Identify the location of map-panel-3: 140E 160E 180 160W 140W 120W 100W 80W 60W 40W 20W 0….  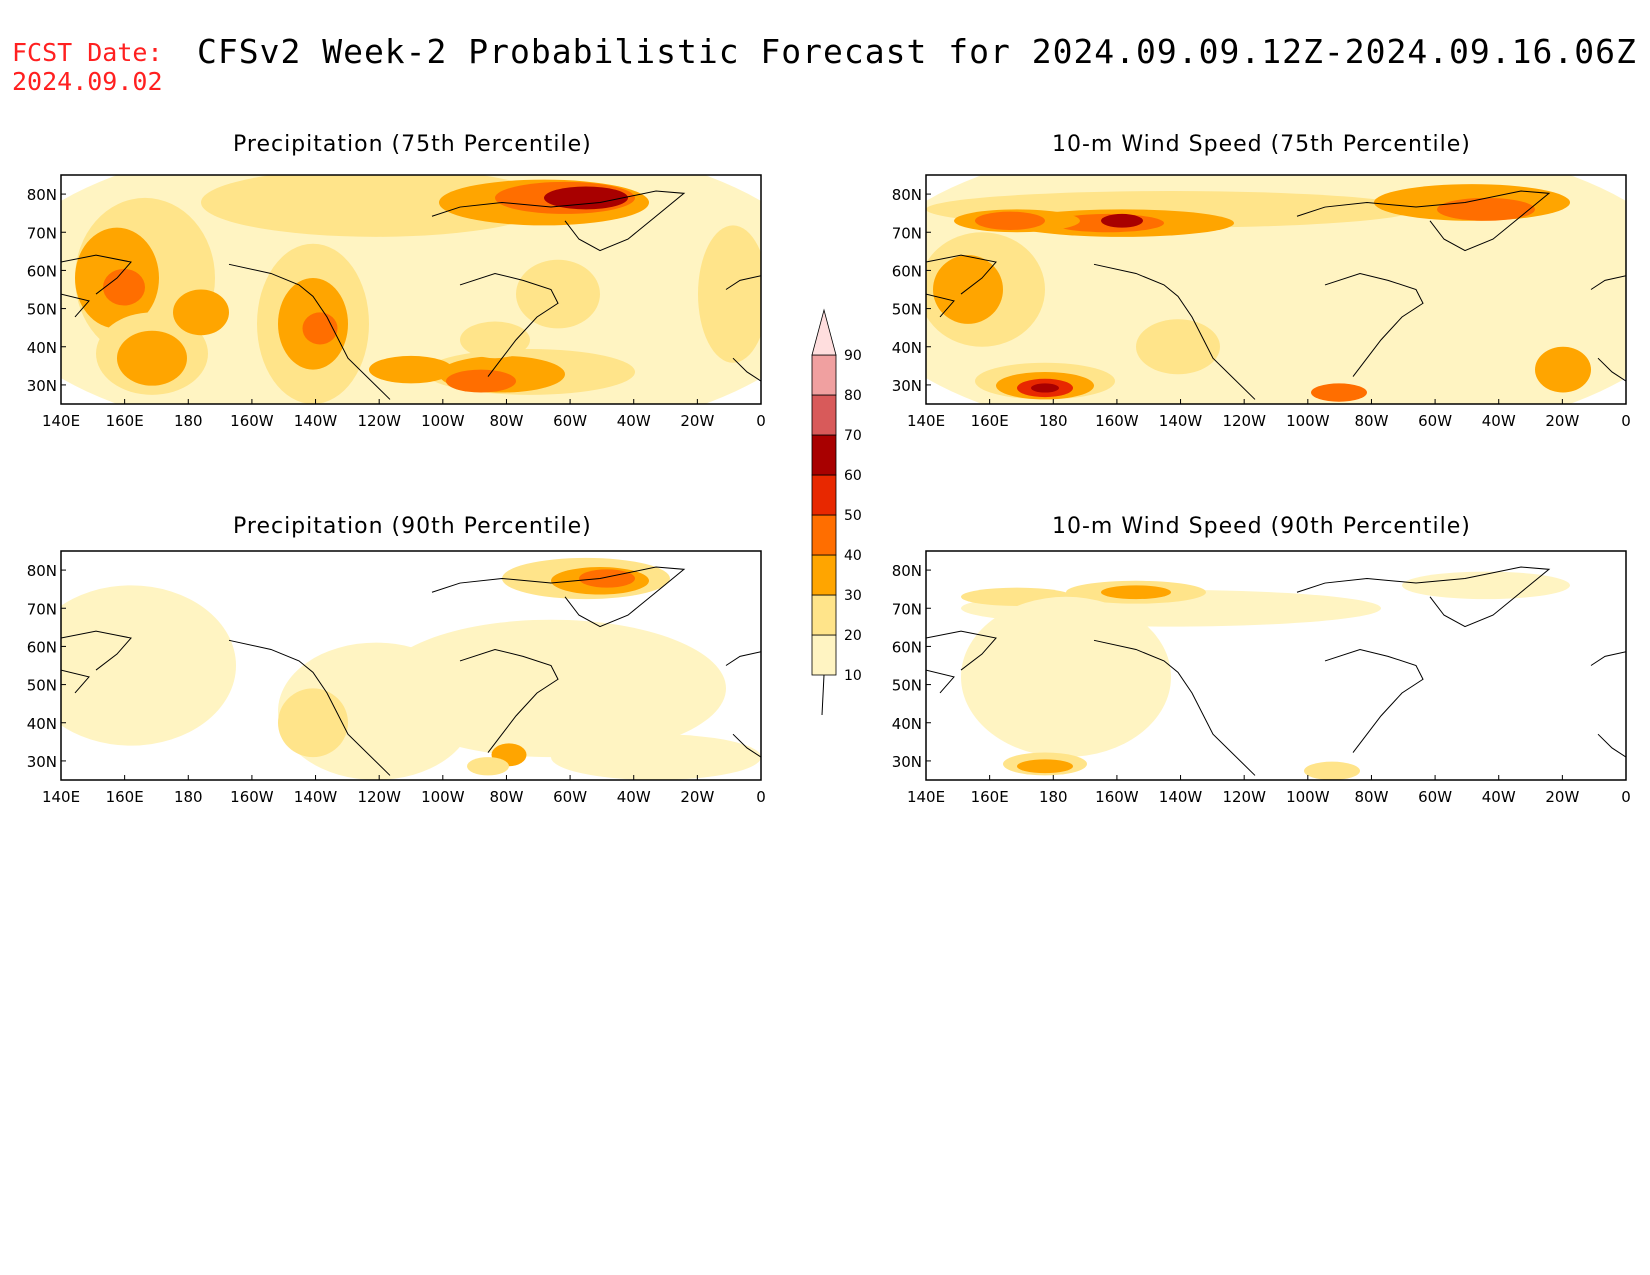
(1261, 678).